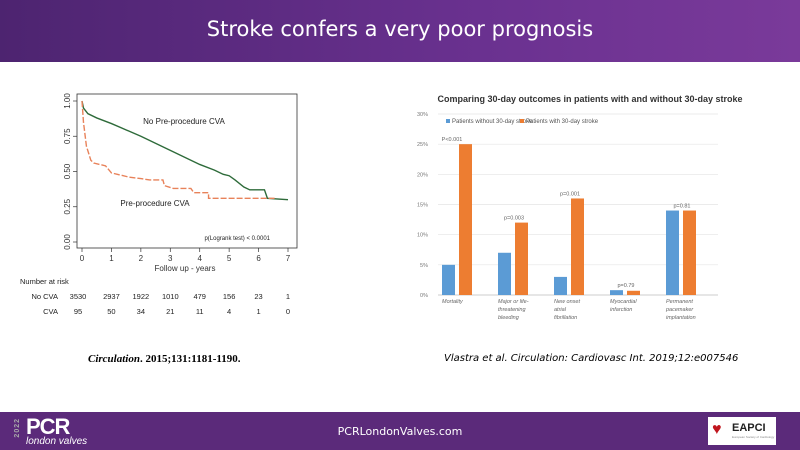 This screenshot has height=450, width=800. I want to click on risk-table-title: Number at risk, so click(44, 281).